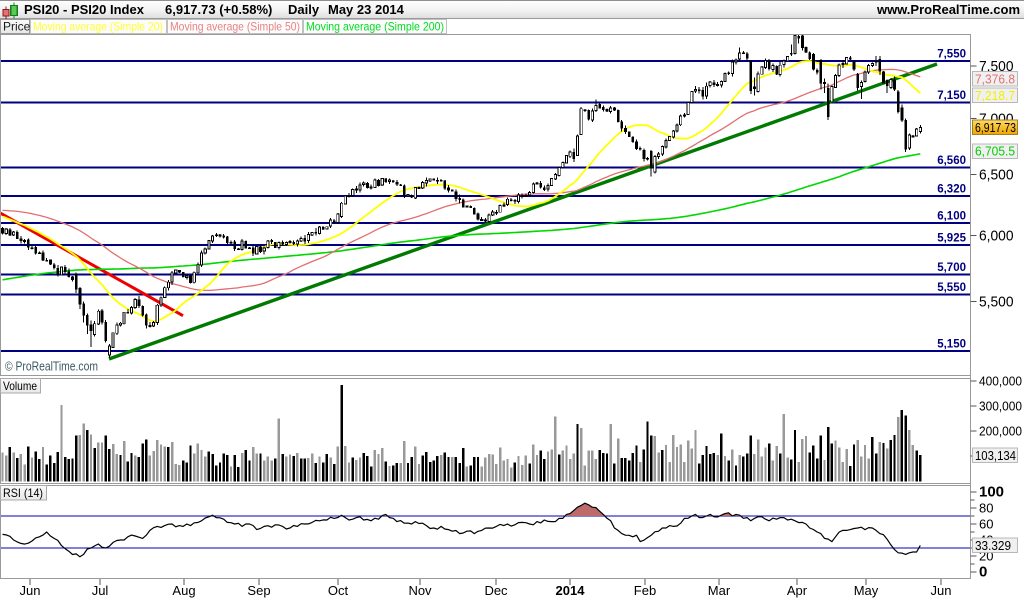  What do you see at coordinates (719, 590) in the screenshot?
I see `svg-text: Mar` at bounding box center [719, 590].